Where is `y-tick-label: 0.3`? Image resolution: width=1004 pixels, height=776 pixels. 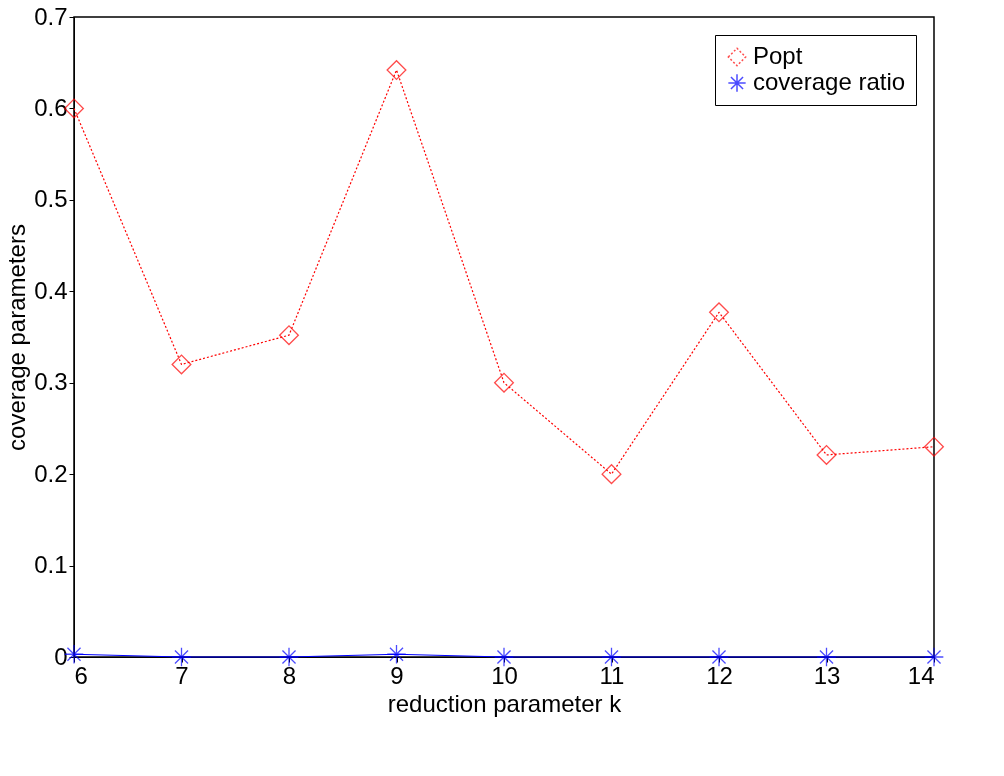
y-tick-label: 0.3 is located at coordinates (51, 382).